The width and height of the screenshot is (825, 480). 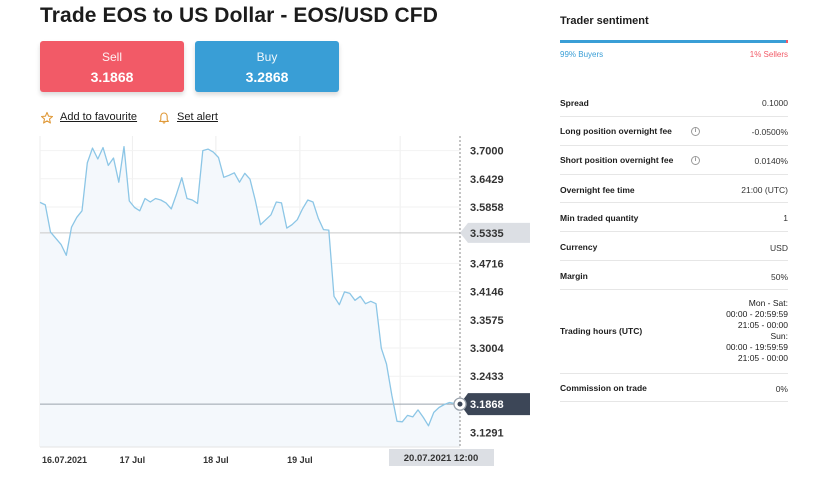 What do you see at coordinates (487, 234) in the screenshot?
I see `ref-price-label: 3.5335` at bounding box center [487, 234].